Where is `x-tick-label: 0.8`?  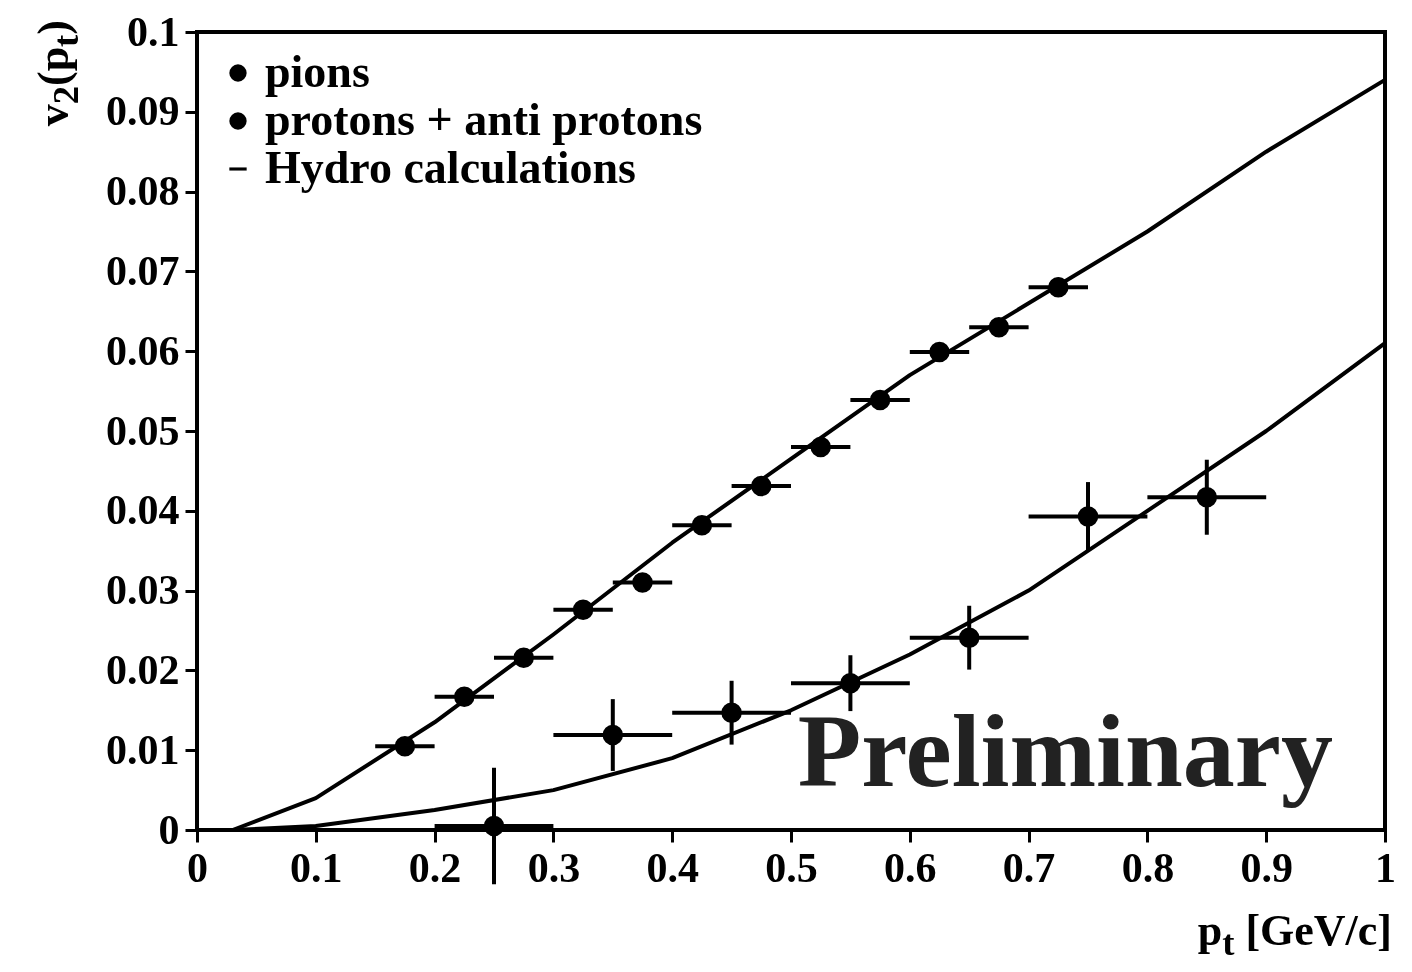
x-tick-label: 0.8 is located at coordinates (1148, 867).